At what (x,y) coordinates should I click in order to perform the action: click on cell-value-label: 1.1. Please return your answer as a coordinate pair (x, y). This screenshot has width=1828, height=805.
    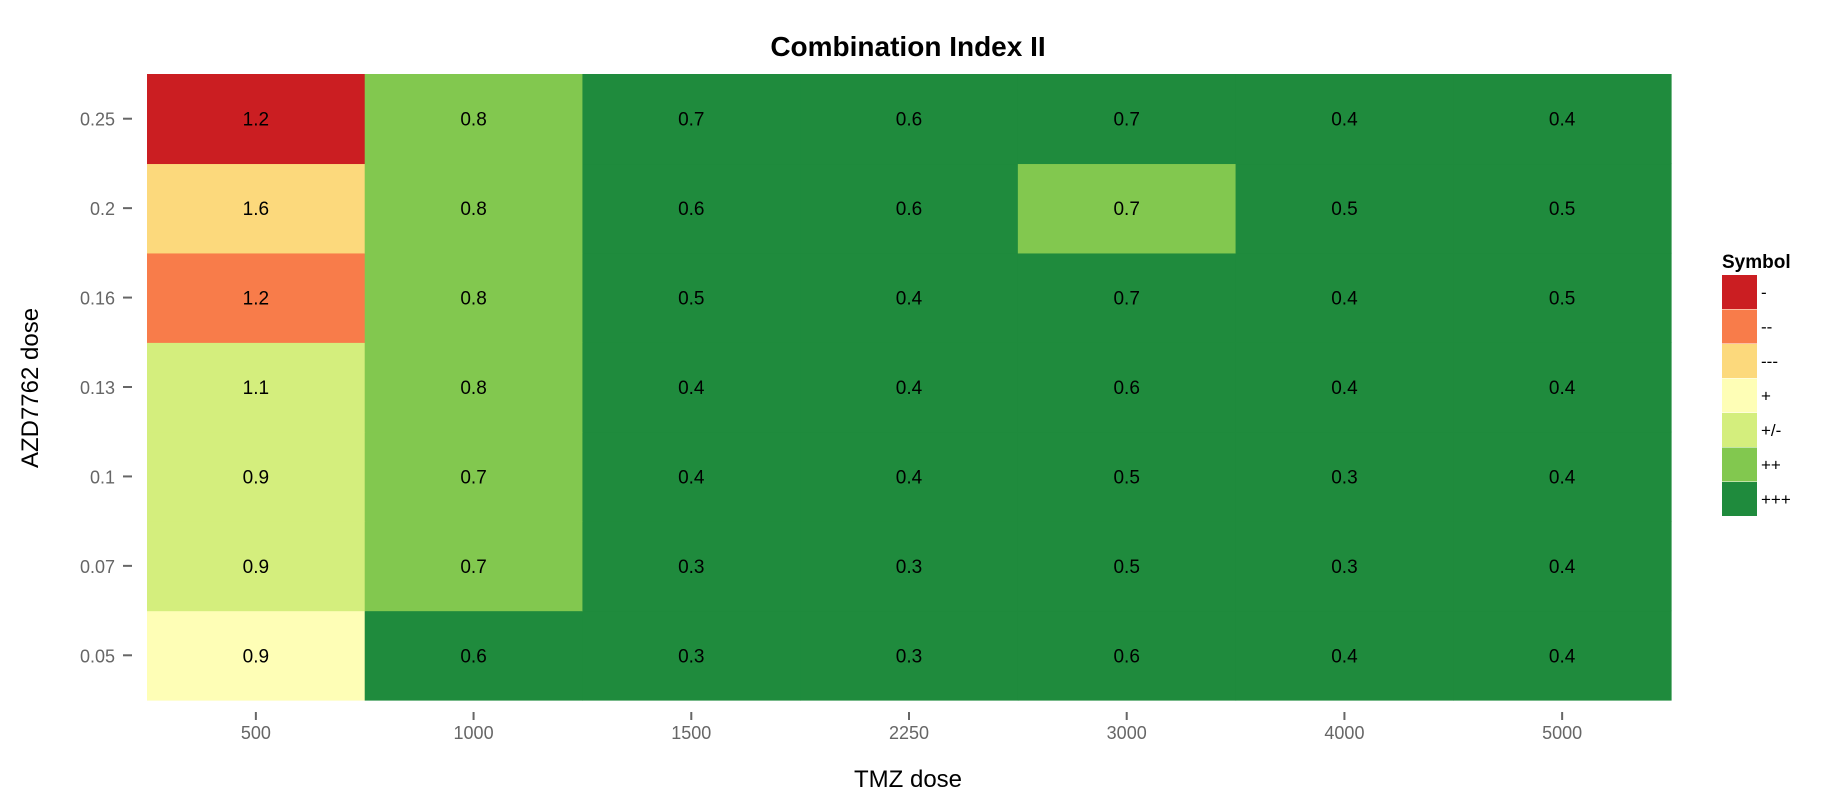
    Looking at the image, I should click on (256, 388).